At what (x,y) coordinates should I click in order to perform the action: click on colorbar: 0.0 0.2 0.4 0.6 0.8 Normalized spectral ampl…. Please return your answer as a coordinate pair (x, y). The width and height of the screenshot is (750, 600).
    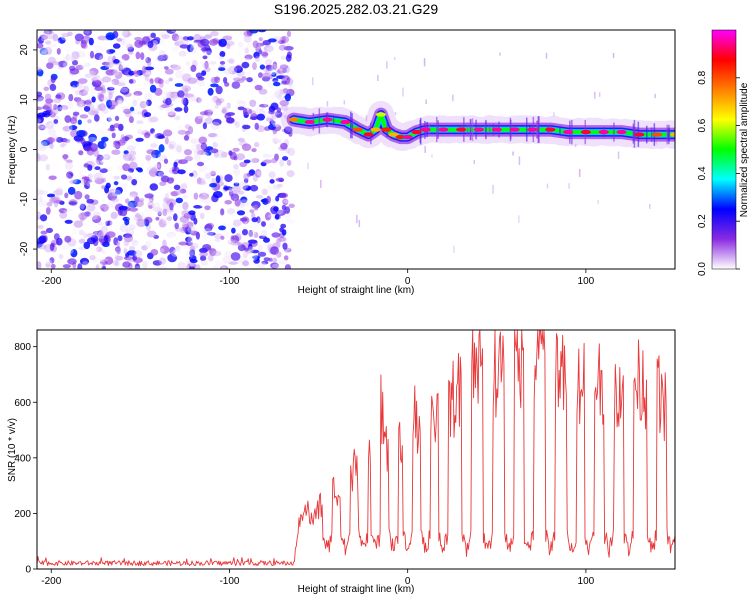
    Looking at the image, I should click on (723, 152).